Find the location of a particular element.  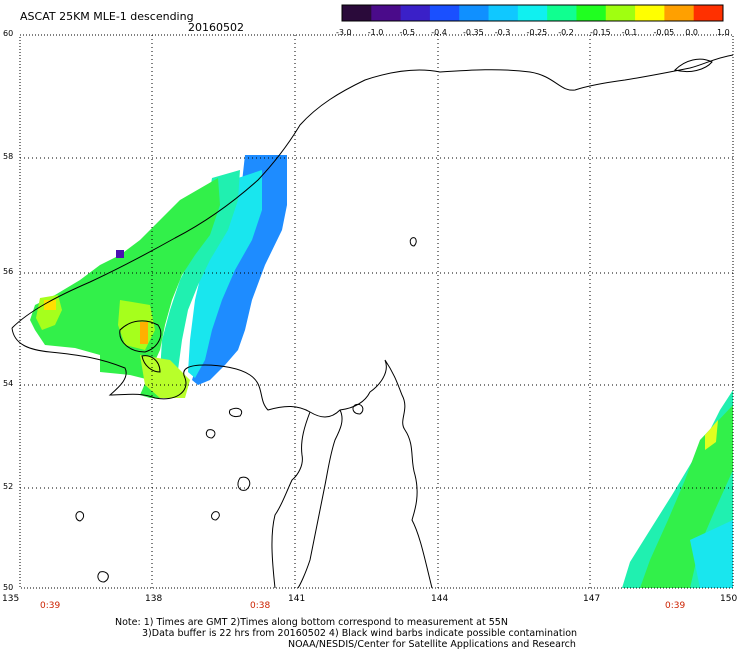

colorbar-label: -0.35 is located at coordinates (473, 32).